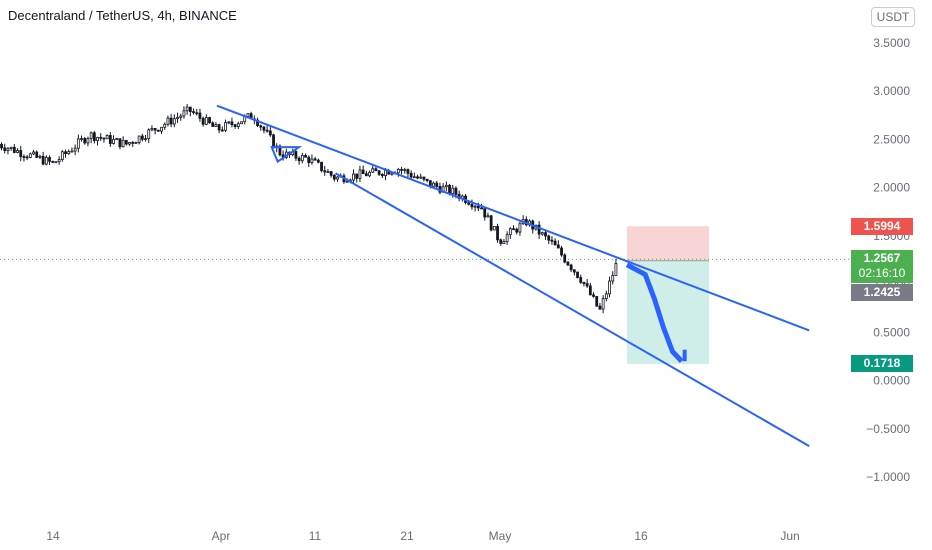 The image size is (932, 550). I want to click on y-tick-label: 2.5000, so click(891, 139).